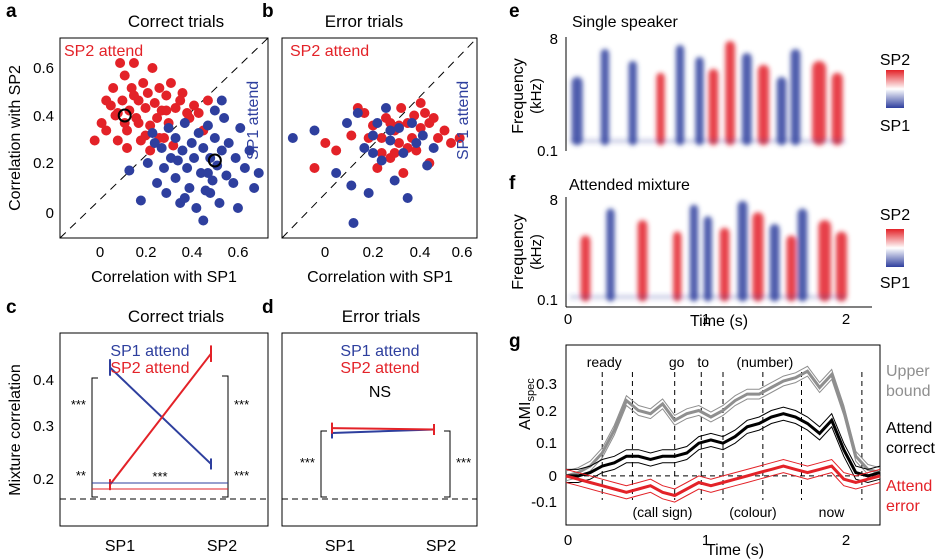 This screenshot has width=946, height=560. Describe the element at coordinates (325, 252) in the screenshot. I see `panel-b-xtick: 0` at that location.